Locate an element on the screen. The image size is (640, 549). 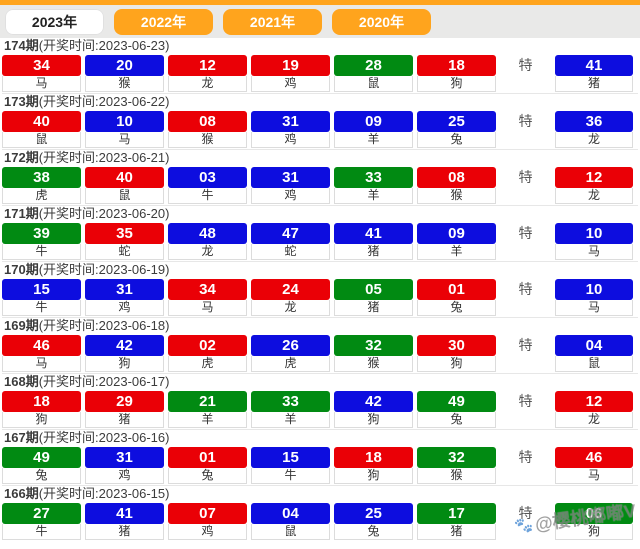
tab-year-2021: 2021年 is located at coordinates (272, 21).